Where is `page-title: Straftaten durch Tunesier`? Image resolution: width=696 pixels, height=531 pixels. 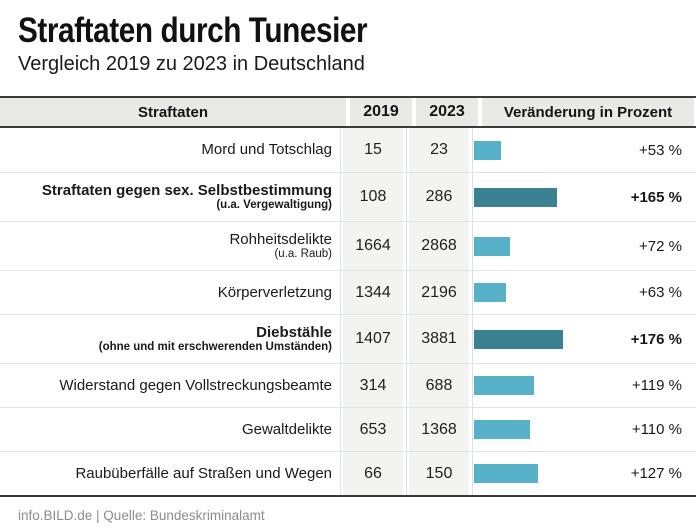
page-title: Straftaten durch Tunesier is located at coordinates (193, 30).